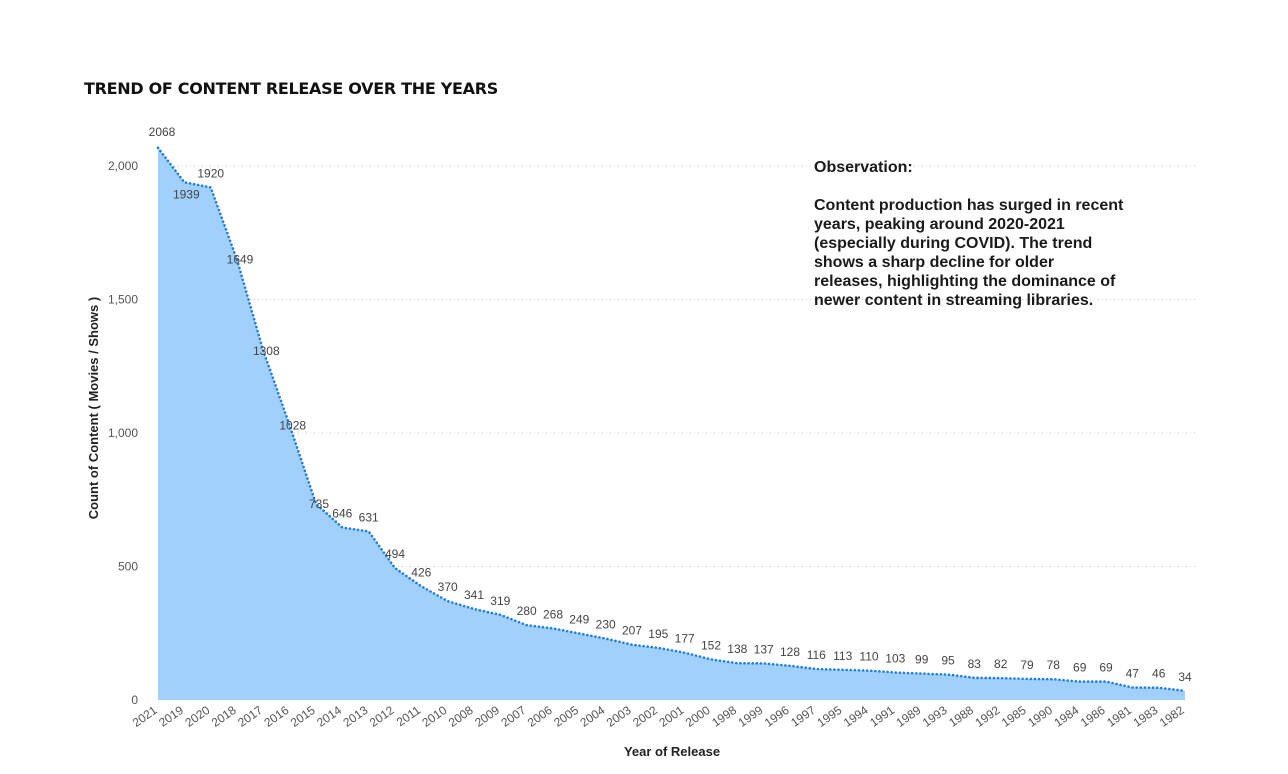 The image size is (1288, 774). I want to click on data-label: 116, so click(816, 655).